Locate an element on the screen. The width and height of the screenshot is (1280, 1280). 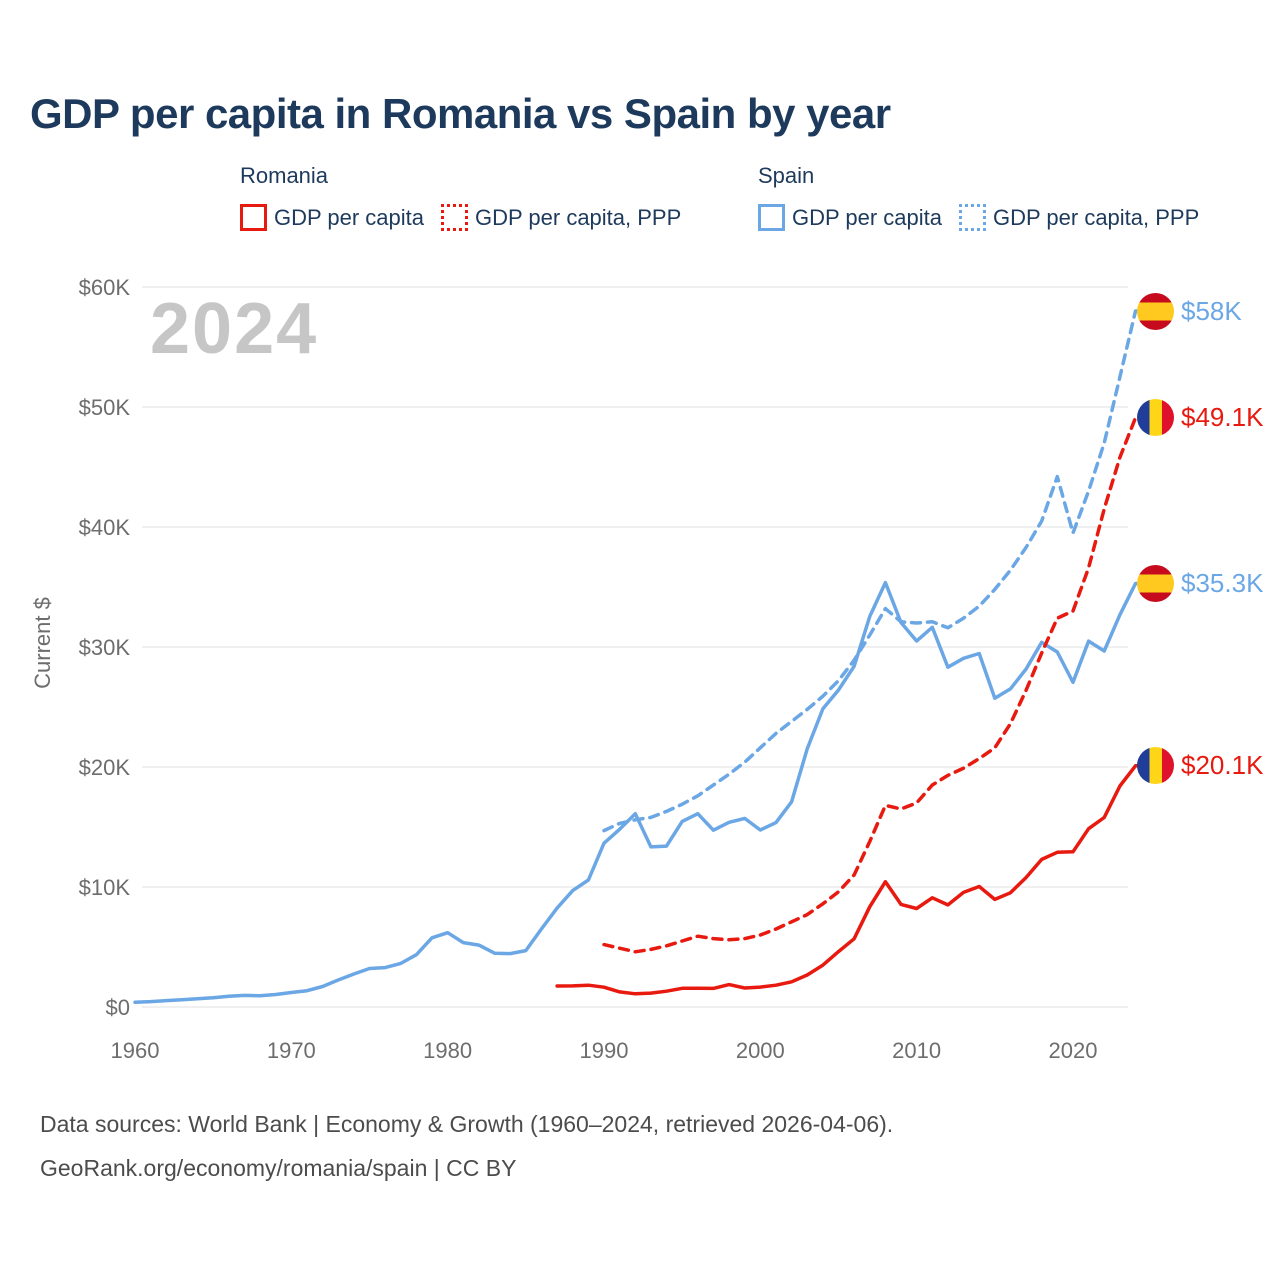
y-axis-tick-label: $50K is located at coordinates (105, 407).